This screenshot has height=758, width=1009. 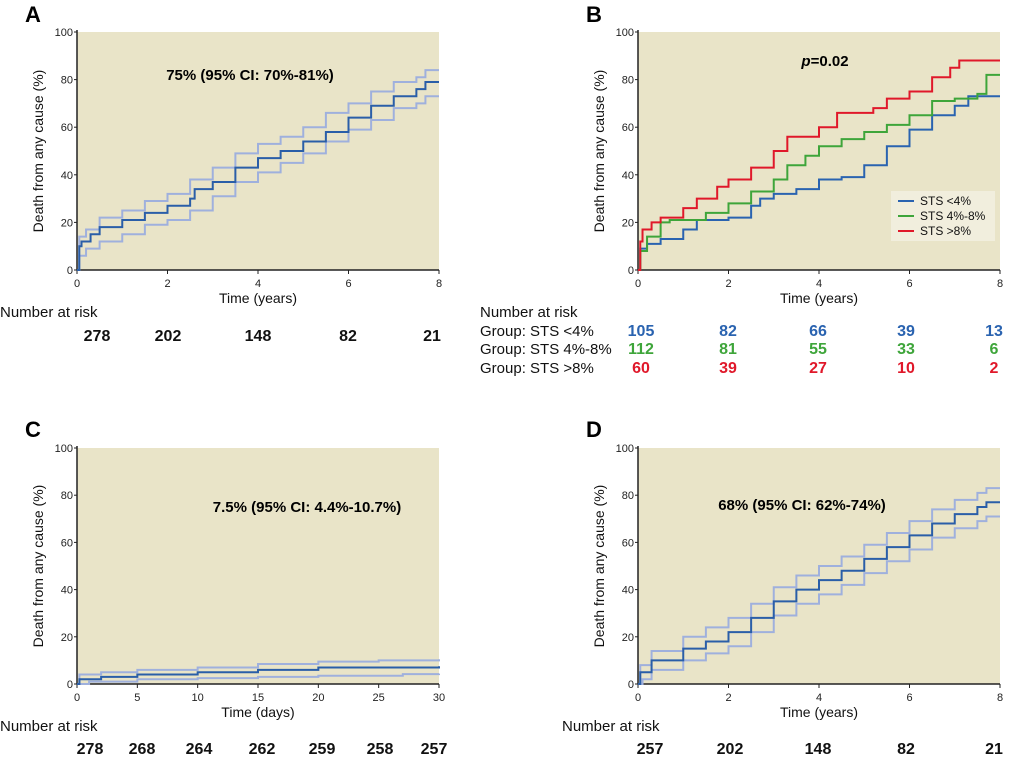 What do you see at coordinates (198, 698) in the screenshot?
I see `x-tick-label: 10` at bounding box center [198, 698].